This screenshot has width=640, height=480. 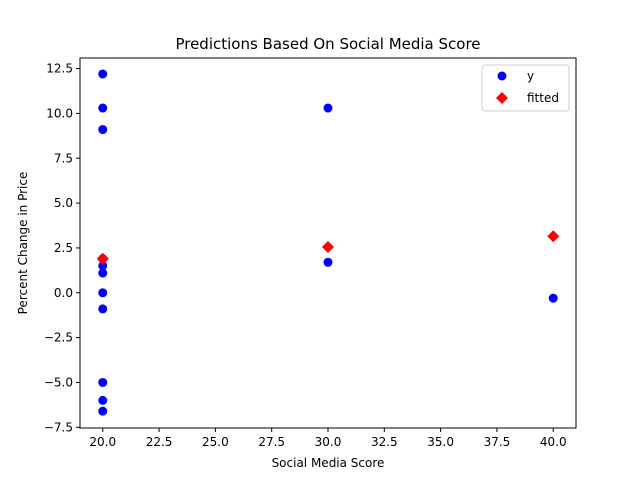 I want to click on y-tick-label: 7.5, so click(x=63, y=158).